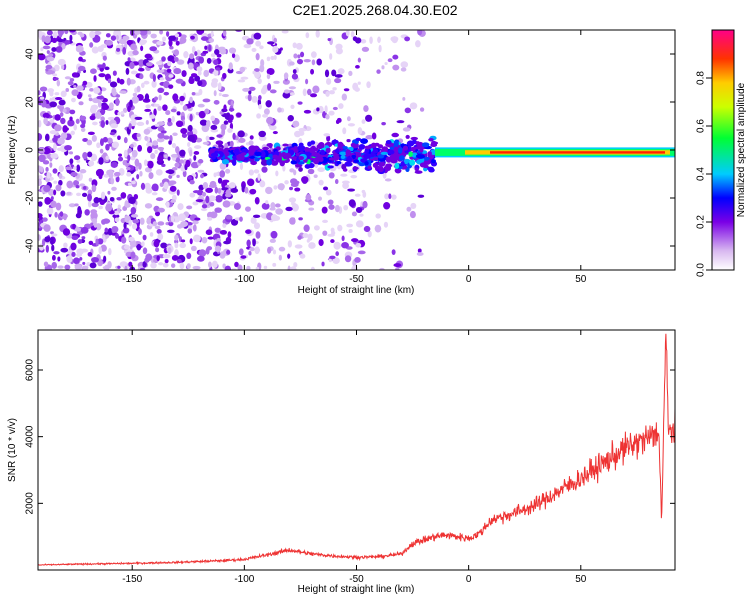 This screenshot has width=750, height=600. I want to click on chart-title: C2E1.2025.268.04.30.E02, so click(375, 10).